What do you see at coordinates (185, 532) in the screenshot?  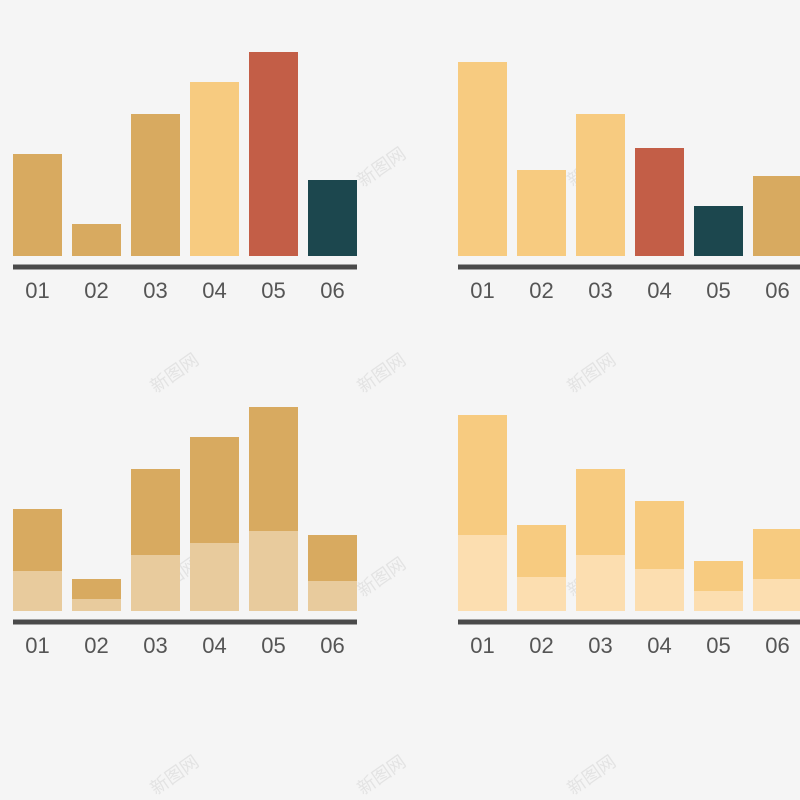 I see `chart-panel-bottom-left: 01 02 03 04 05 06` at bounding box center [185, 532].